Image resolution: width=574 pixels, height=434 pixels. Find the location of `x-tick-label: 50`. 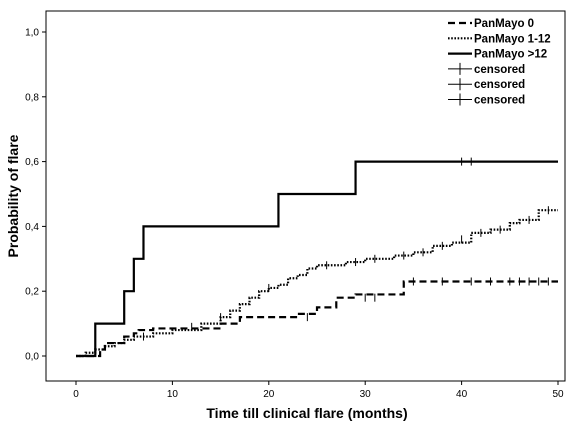

x-tick-label: 50 is located at coordinates (558, 394).